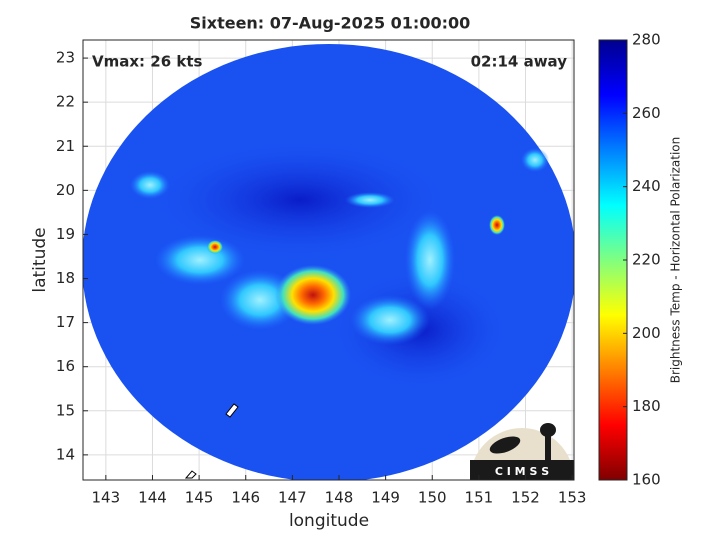 This screenshot has width=720, height=544. Describe the element at coordinates (65, 366) in the screenshot. I see `y-tick-label: 16` at that location.